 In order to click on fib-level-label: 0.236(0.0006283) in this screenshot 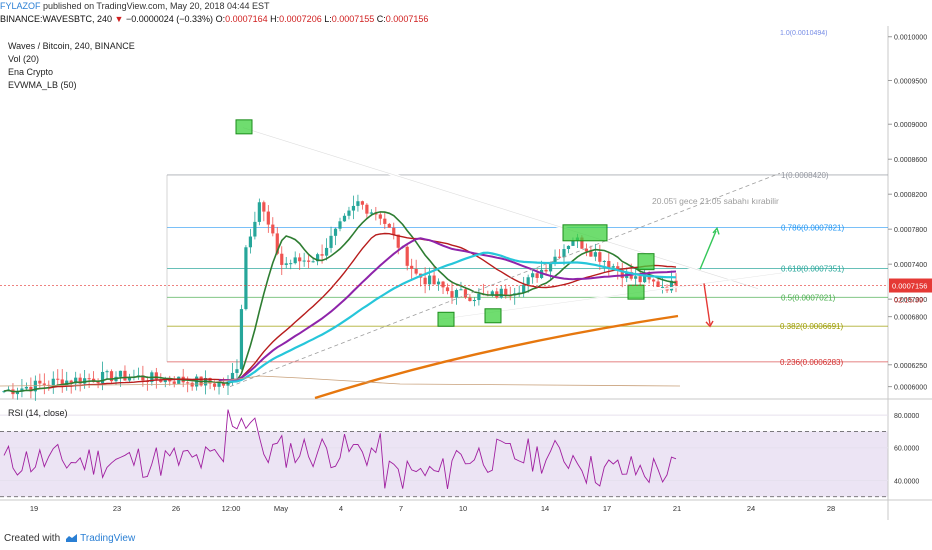, I will do `click(812, 362)`.